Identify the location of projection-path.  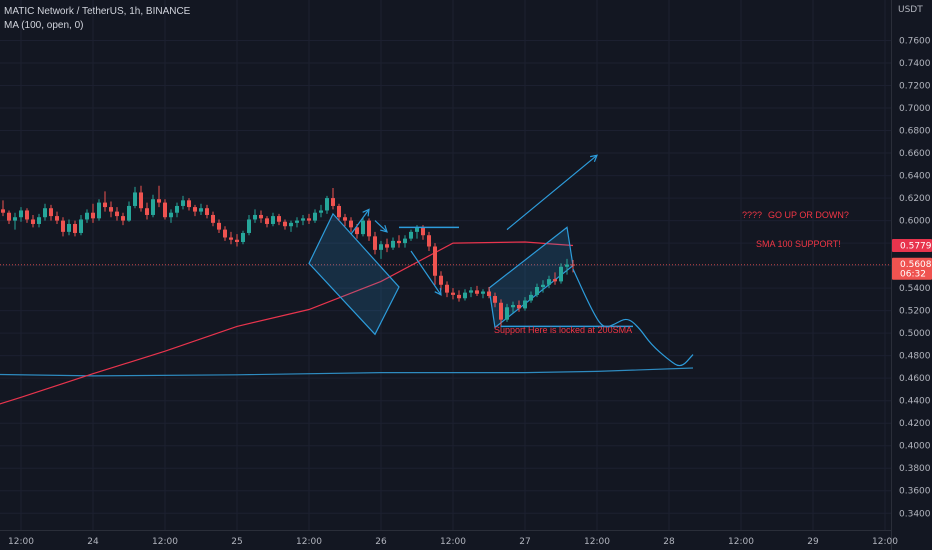
(633, 317).